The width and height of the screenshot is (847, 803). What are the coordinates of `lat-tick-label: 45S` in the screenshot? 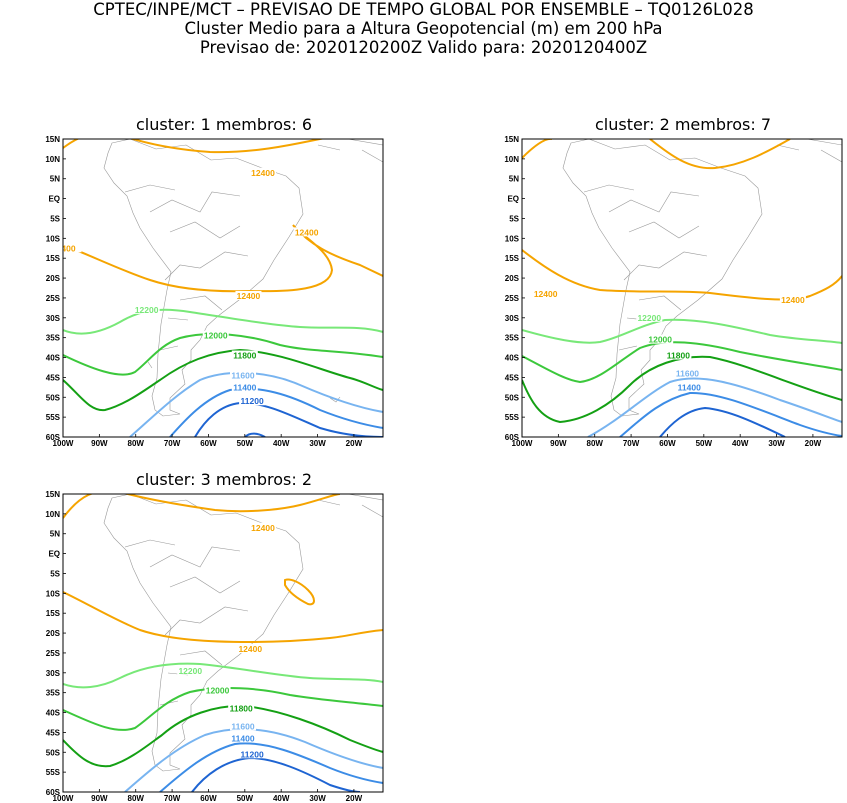 It's located at (512, 377).